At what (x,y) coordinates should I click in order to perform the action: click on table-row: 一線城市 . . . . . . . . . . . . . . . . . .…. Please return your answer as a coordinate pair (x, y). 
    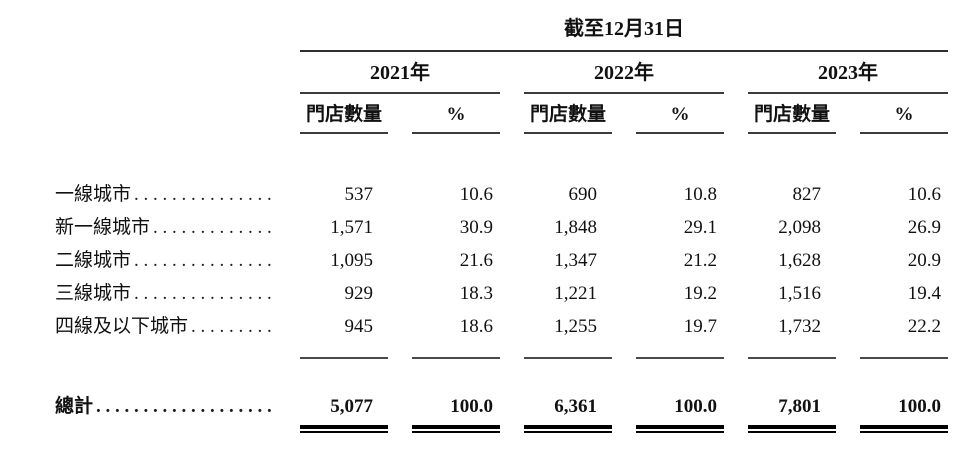
    Looking at the image, I should click on (512, 194).